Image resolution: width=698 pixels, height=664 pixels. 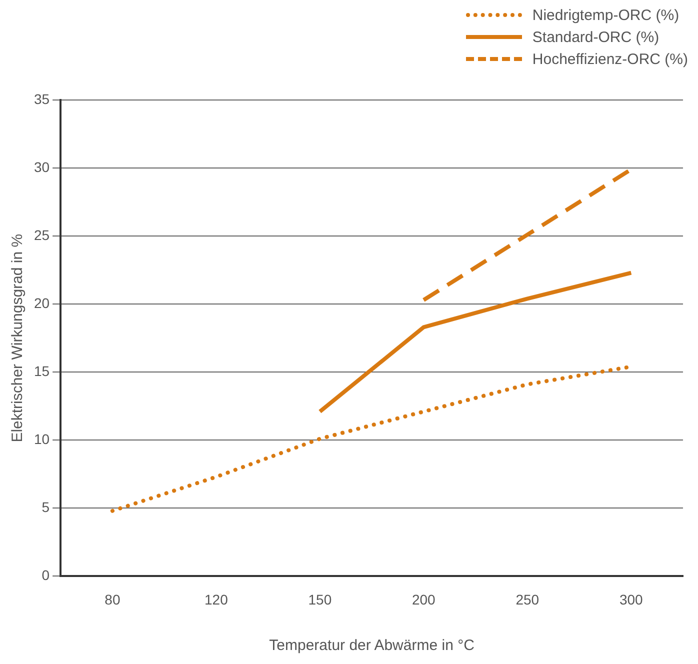 What do you see at coordinates (42, 98) in the screenshot?
I see `y-tick-label: 35` at bounding box center [42, 98].